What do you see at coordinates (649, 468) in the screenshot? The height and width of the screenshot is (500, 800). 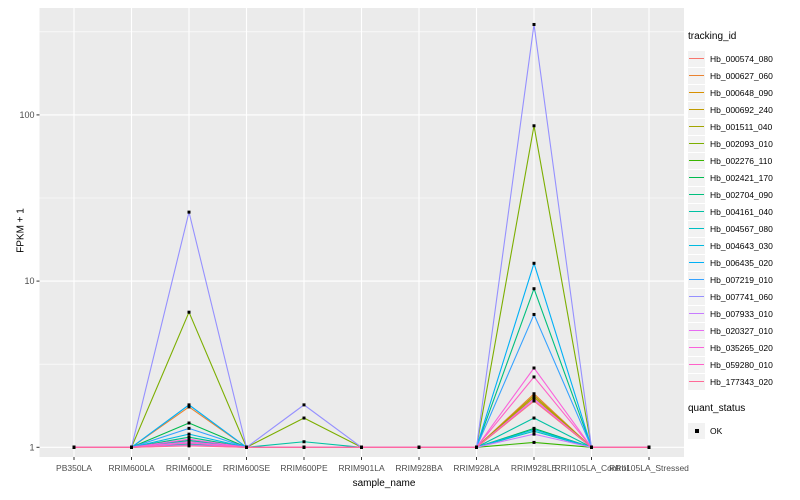 I see `x-tick-label: RRII105LA_Stressed` at bounding box center [649, 468].